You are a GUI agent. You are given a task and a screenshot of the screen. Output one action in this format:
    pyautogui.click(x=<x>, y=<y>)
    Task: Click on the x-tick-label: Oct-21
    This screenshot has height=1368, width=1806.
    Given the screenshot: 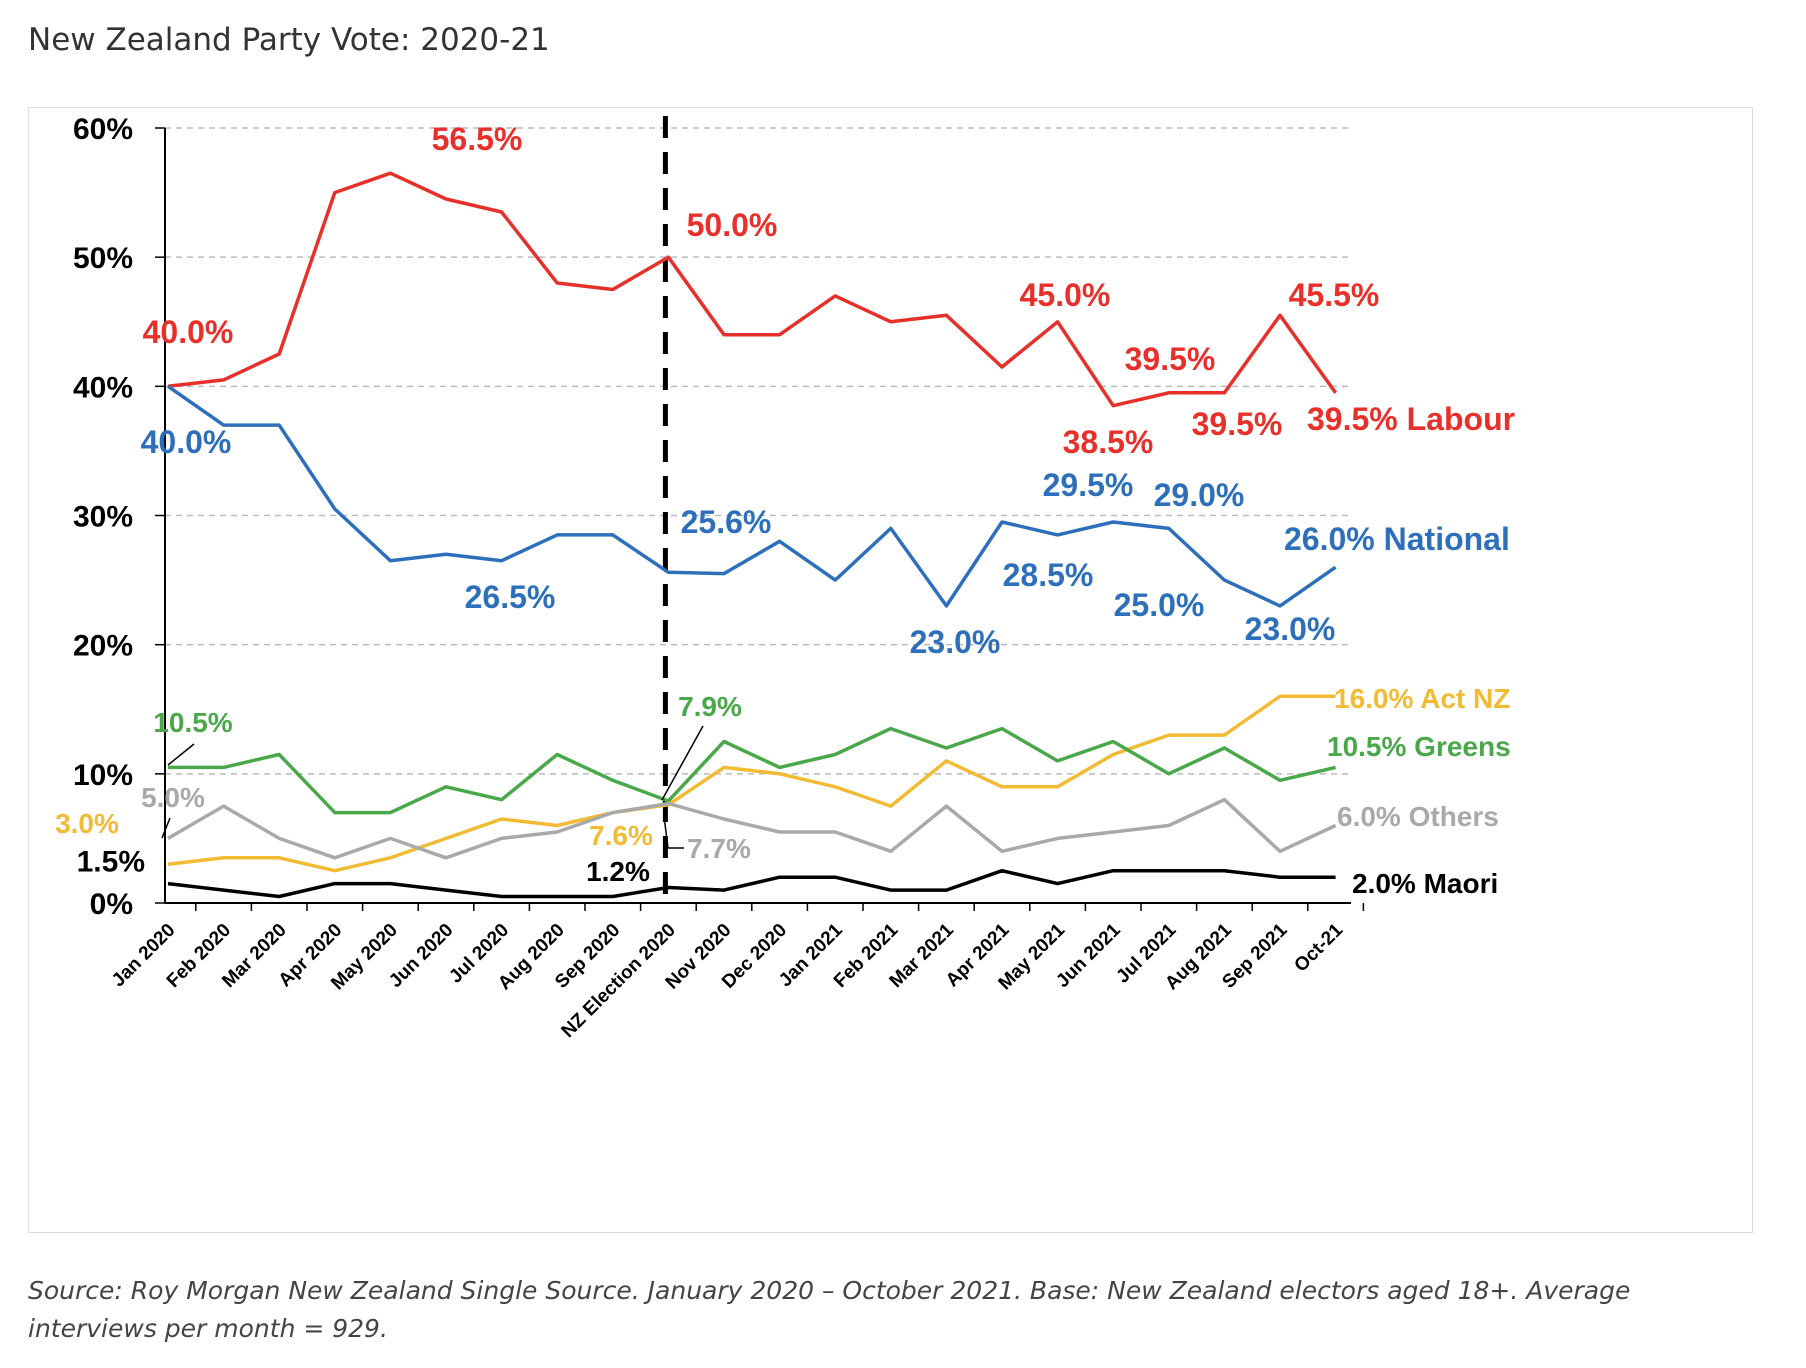 What is the action you would take?
    pyautogui.click(x=1318, y=947)
    